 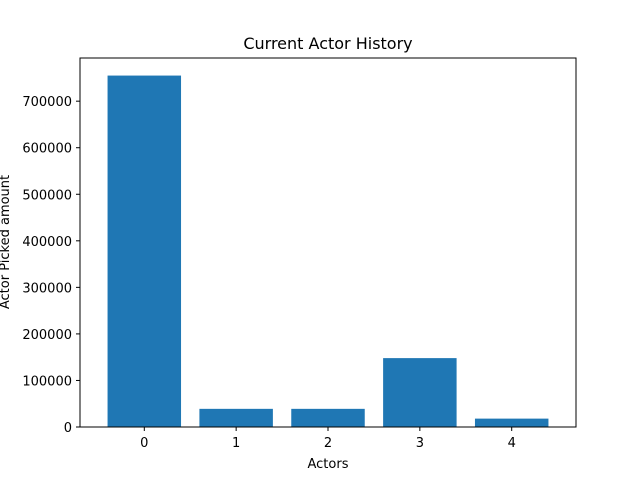 I want to click on y-tick-label: 300000, so click(x=47, y=288).